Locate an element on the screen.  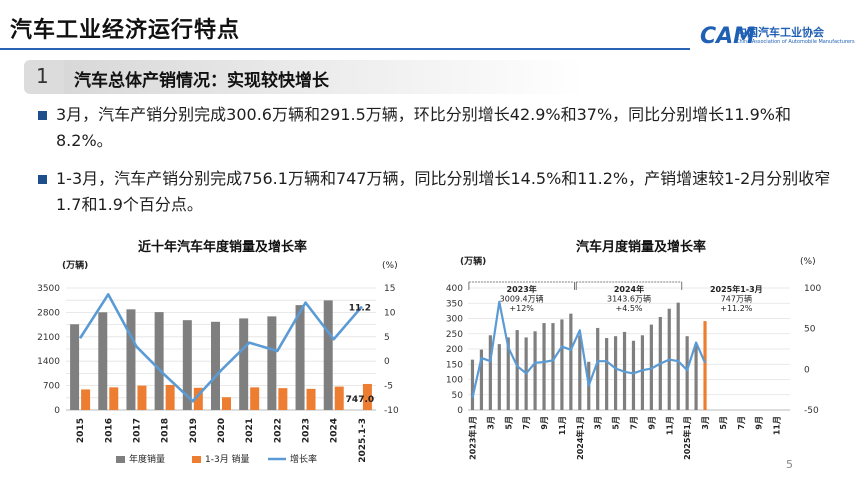
x-tick-label: 2024 is located at coordinates (335, 430).